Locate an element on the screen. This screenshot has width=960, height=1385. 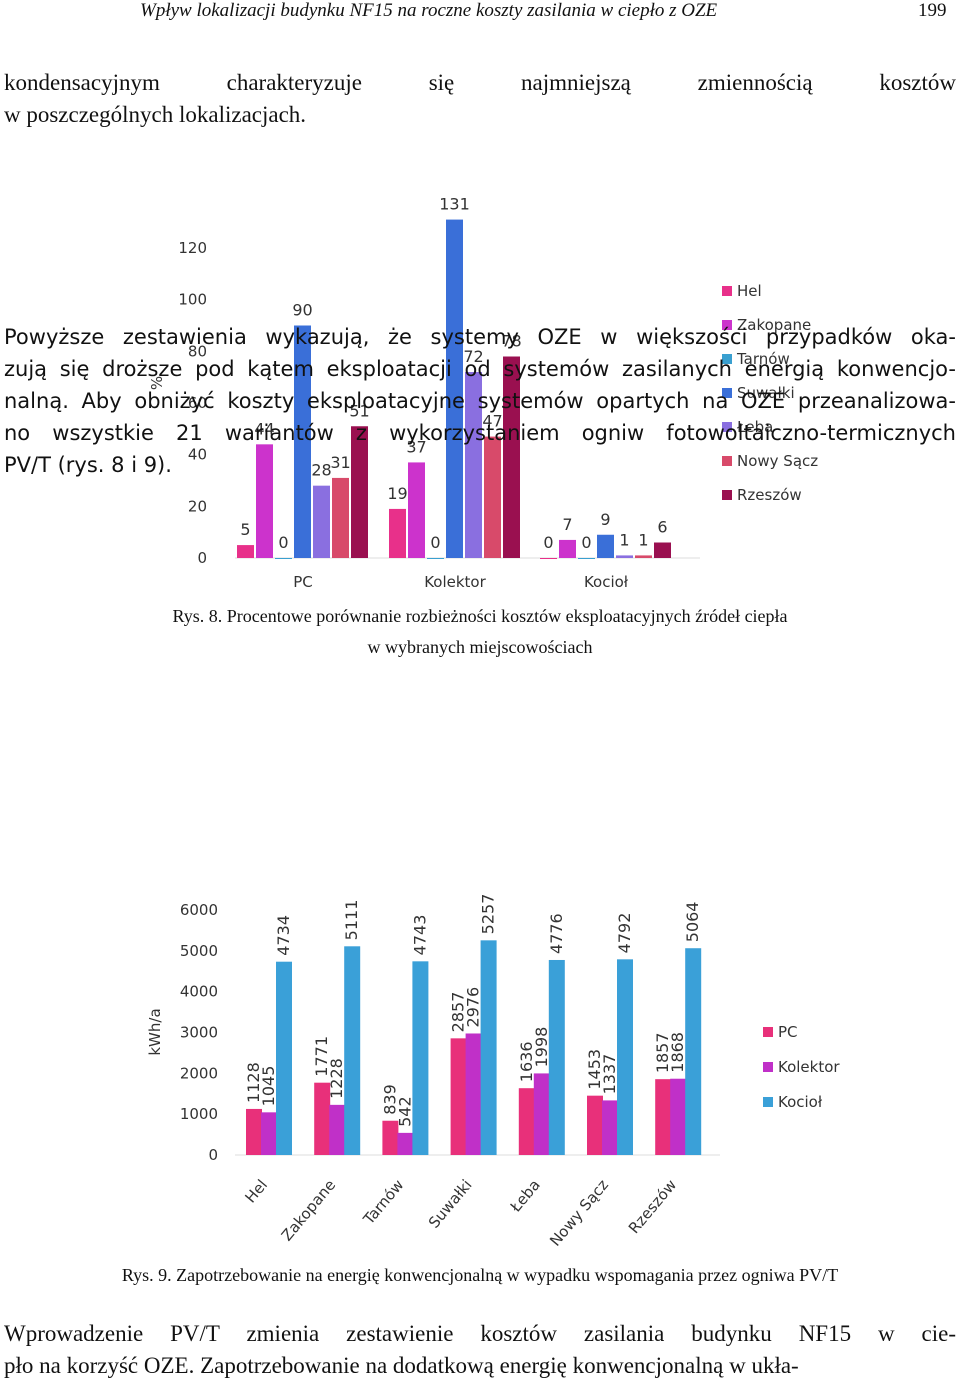
data-label: 5064 is located at coordinates (692, 922).